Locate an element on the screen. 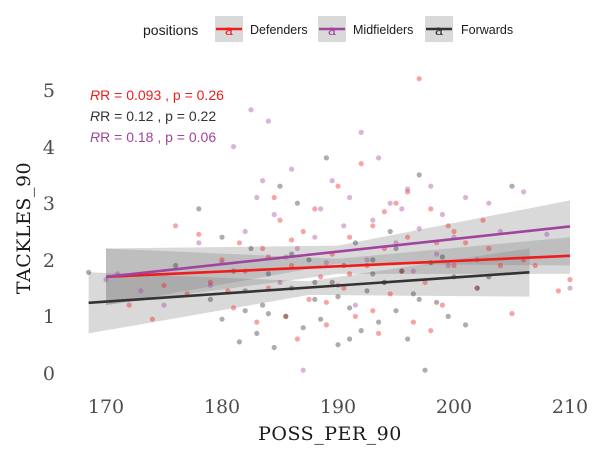  confidence-band-forwards is located at coordinates (309, 291).